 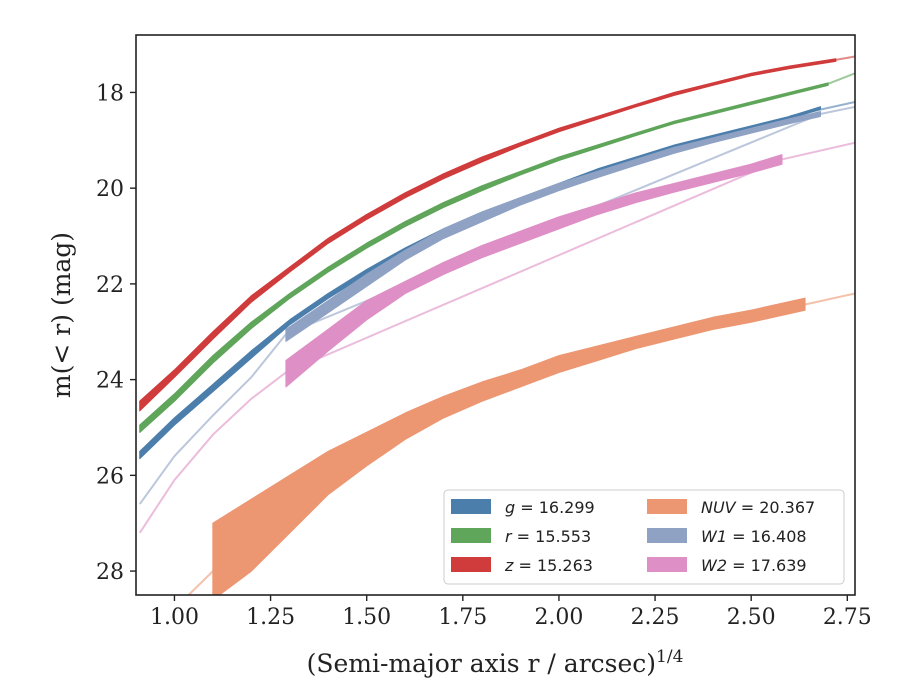 What do you see at coordinates (366, 617) in the screenshot?
I see `x-tick-label: 1.50` at bounding box center [366, 617].